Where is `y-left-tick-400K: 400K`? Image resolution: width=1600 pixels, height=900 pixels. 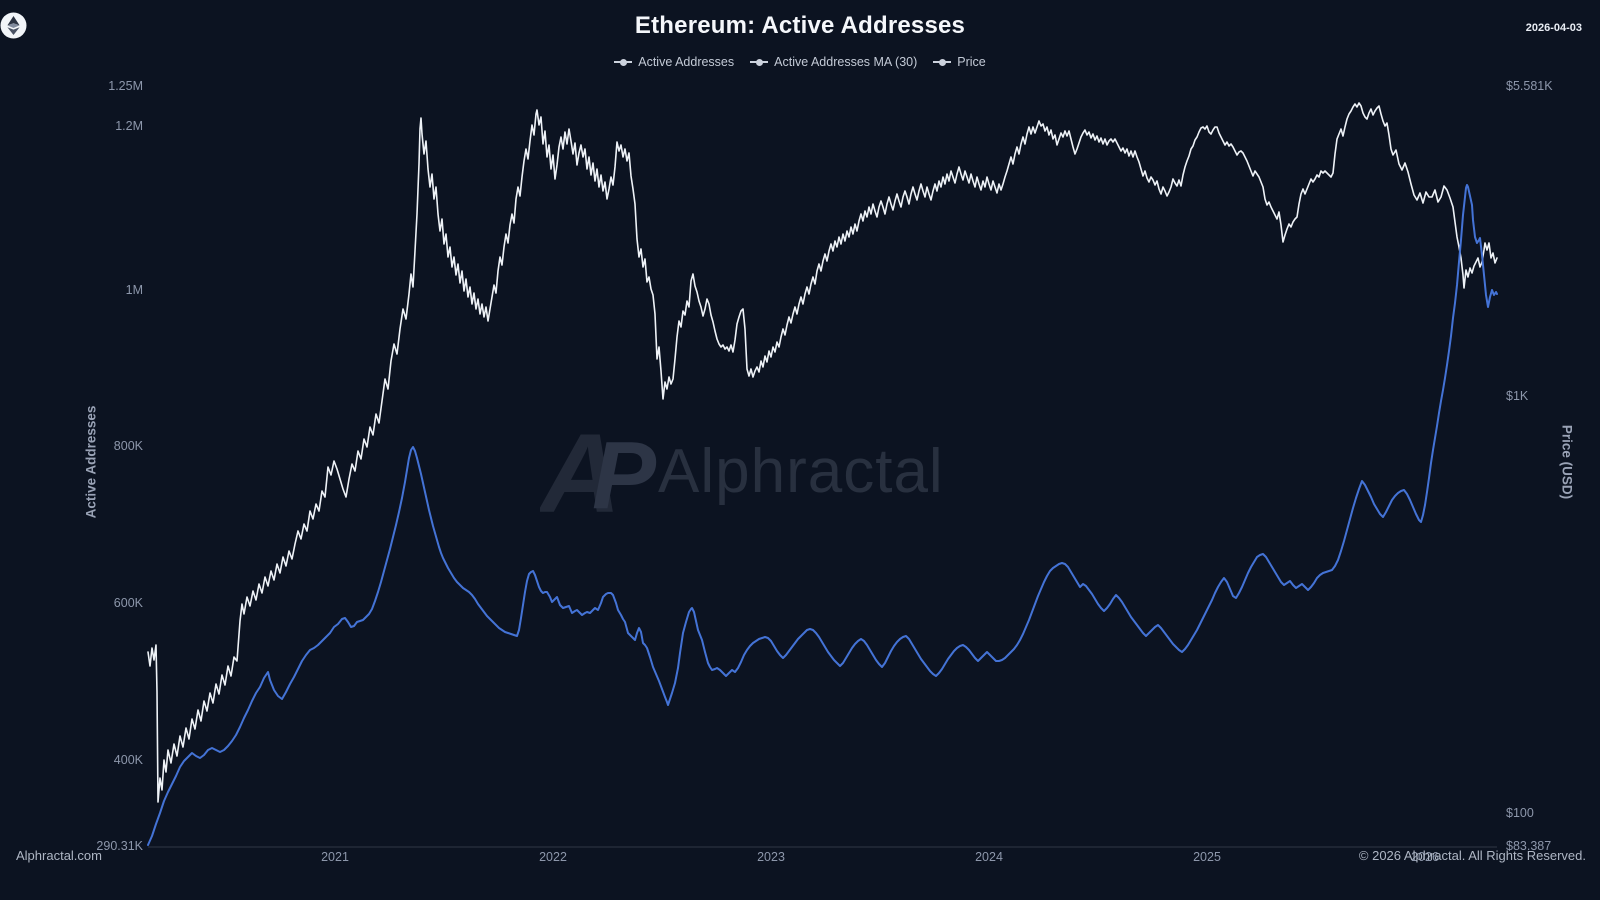 y-left-tick-400K: 400K is located at coordinates (128, 760).